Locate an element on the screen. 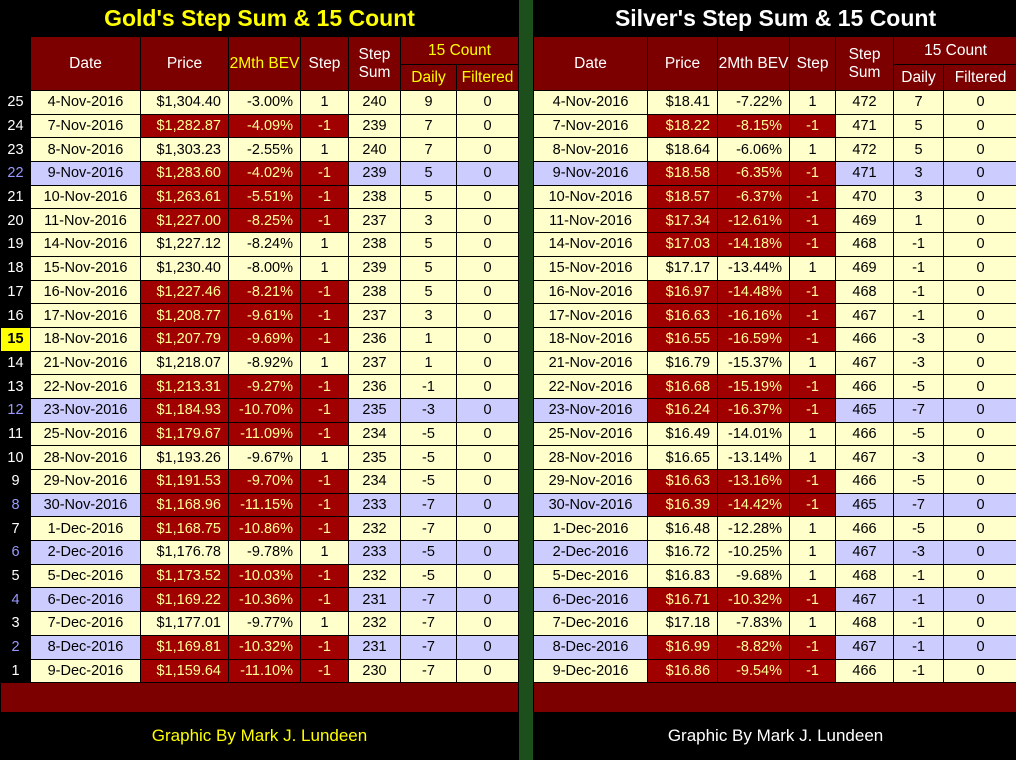 This screenshot has width=1016, height=760. bev-cell: -8.92% is located at coordinates (264, 363).